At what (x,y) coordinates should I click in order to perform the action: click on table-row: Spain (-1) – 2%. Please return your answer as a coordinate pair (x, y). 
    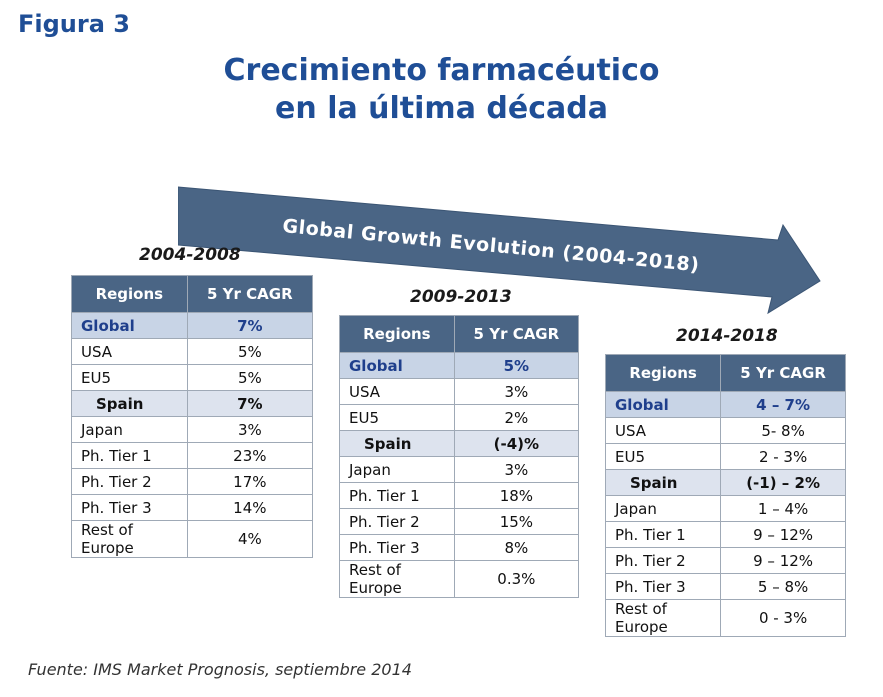
    Looking at the image, I should click on (725, 482).